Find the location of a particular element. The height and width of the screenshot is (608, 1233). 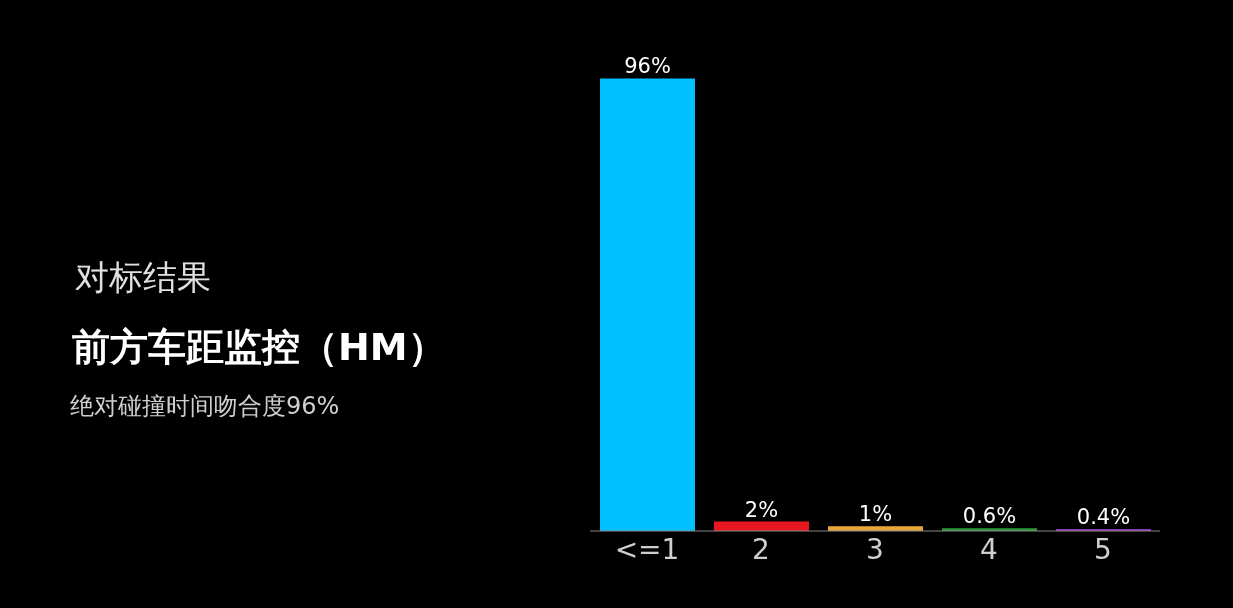

data-label: 0.6% is located at coordinates (989, 516).